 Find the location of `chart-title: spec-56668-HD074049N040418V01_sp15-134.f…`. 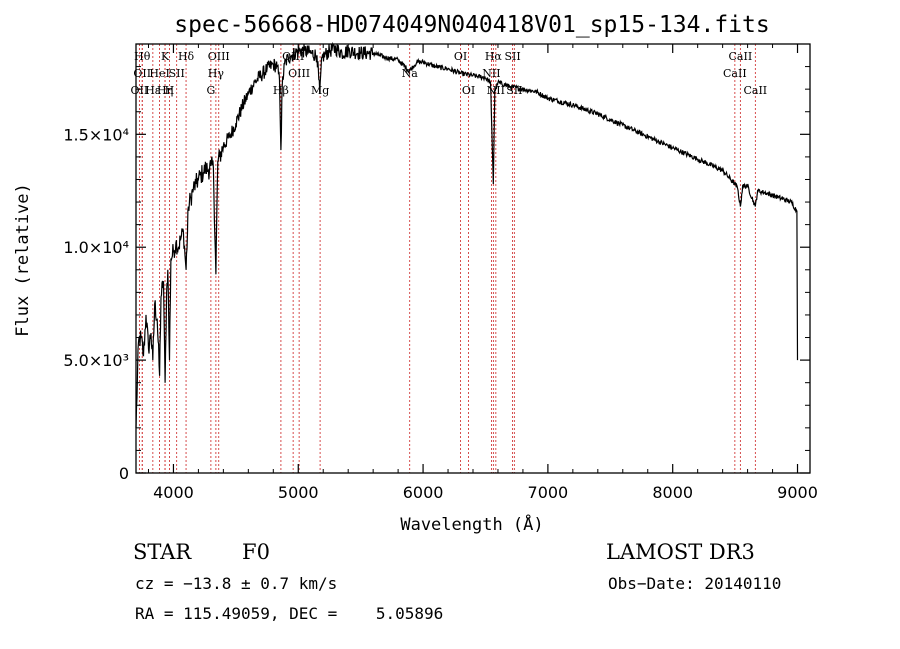

chart-title: spec-56668-HD074049N040418V01_sp15-134.f… is located at coordinates (471, 25).